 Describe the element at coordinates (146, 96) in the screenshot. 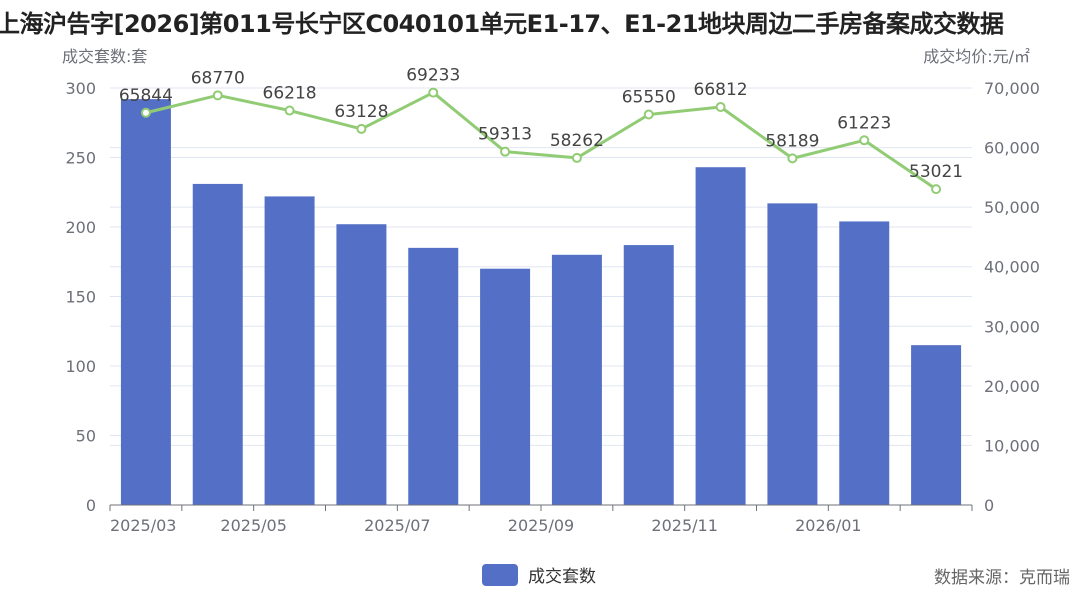

I see `price-data-label: 65844` at that location.